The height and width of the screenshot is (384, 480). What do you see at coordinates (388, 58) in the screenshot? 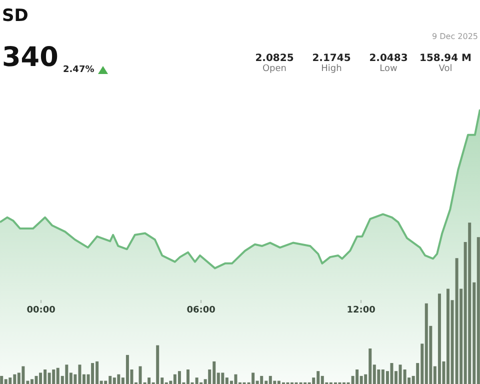
I see `text: 2.0483` at bounding box center [388, 58].